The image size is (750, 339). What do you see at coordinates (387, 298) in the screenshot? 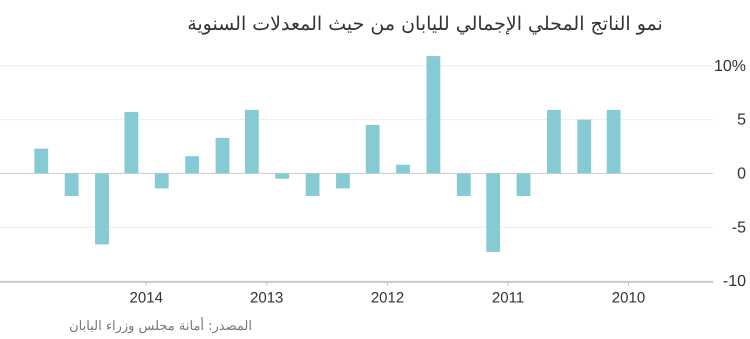
I see `x-tick-label: 2012` at bounding box center [387, 298].